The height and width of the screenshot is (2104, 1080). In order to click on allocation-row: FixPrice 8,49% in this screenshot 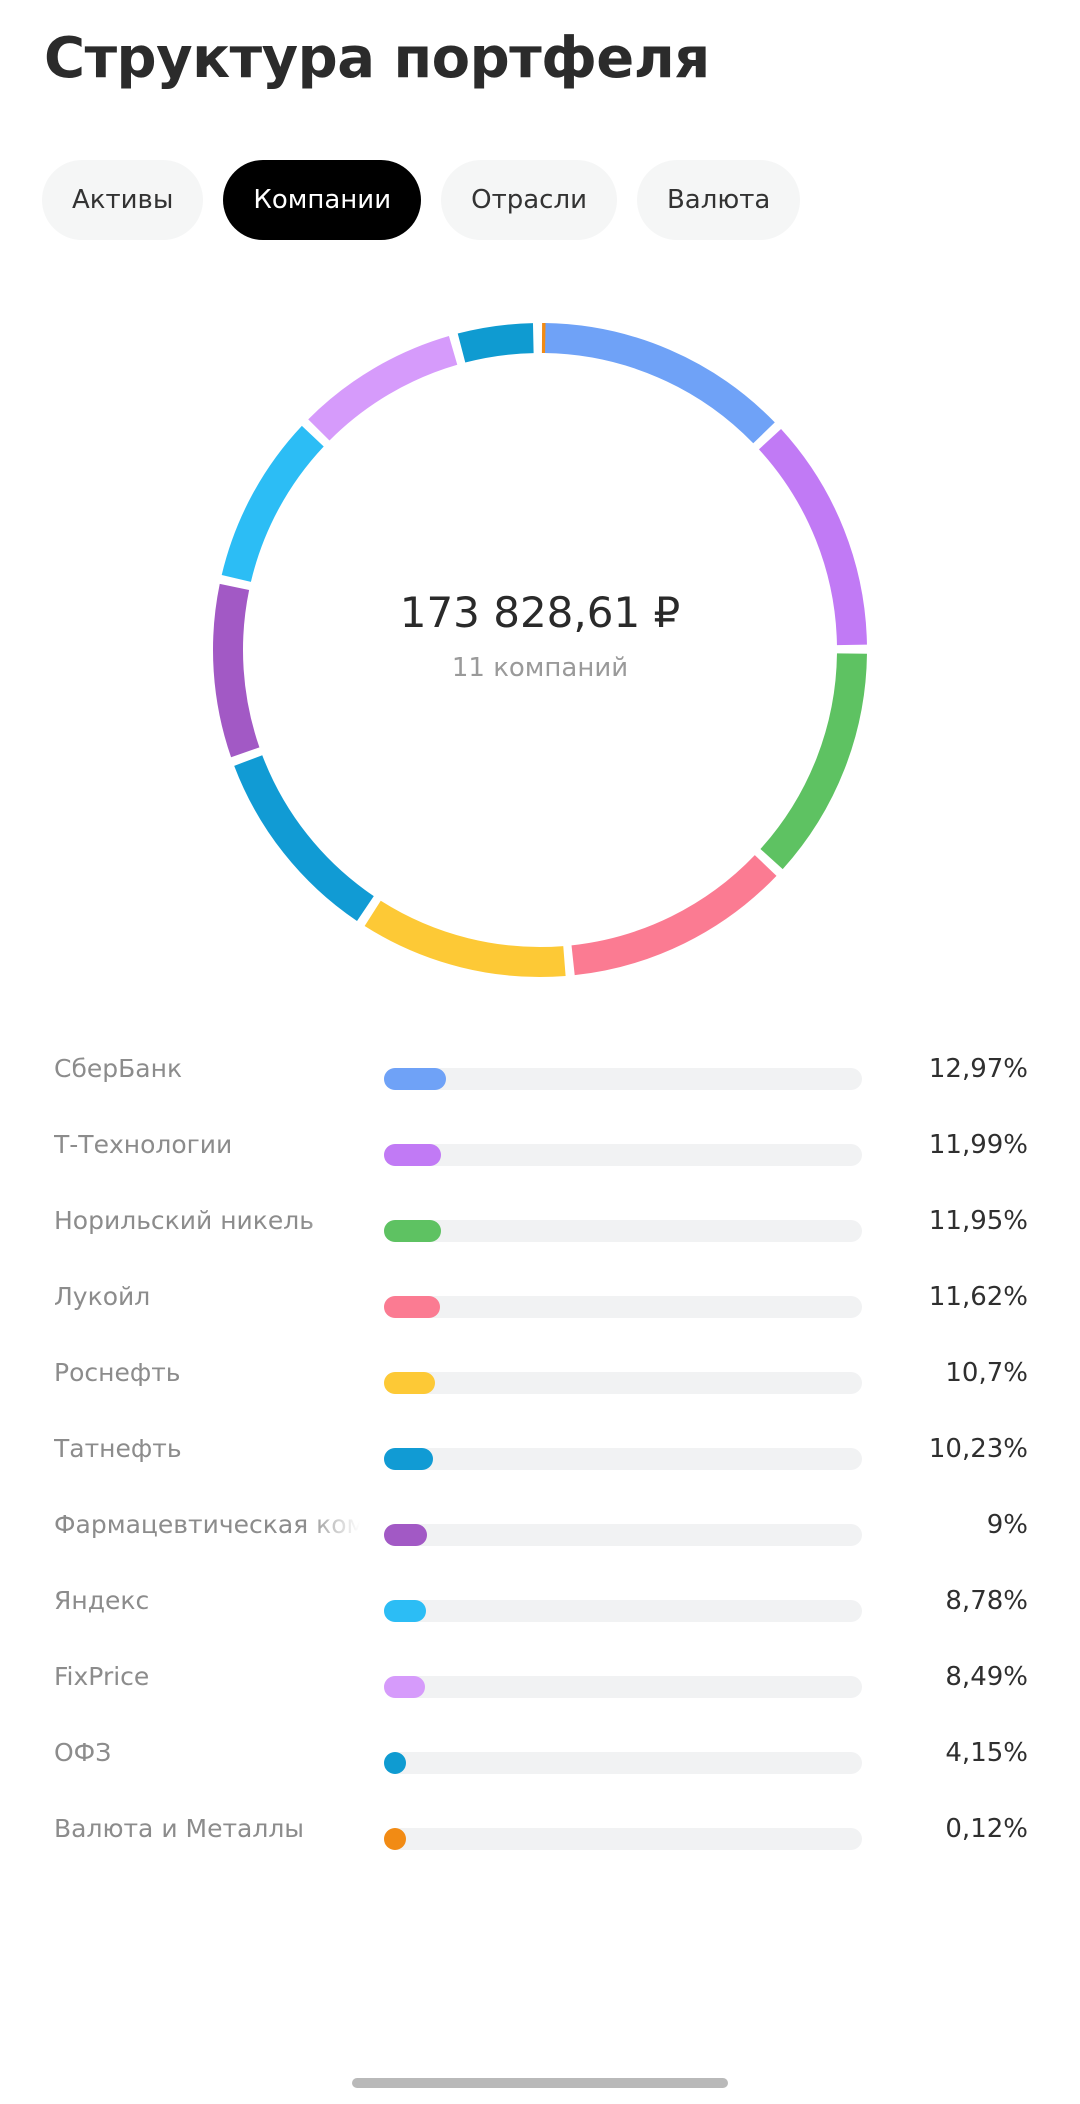, I will do `click(540, 1686)`.